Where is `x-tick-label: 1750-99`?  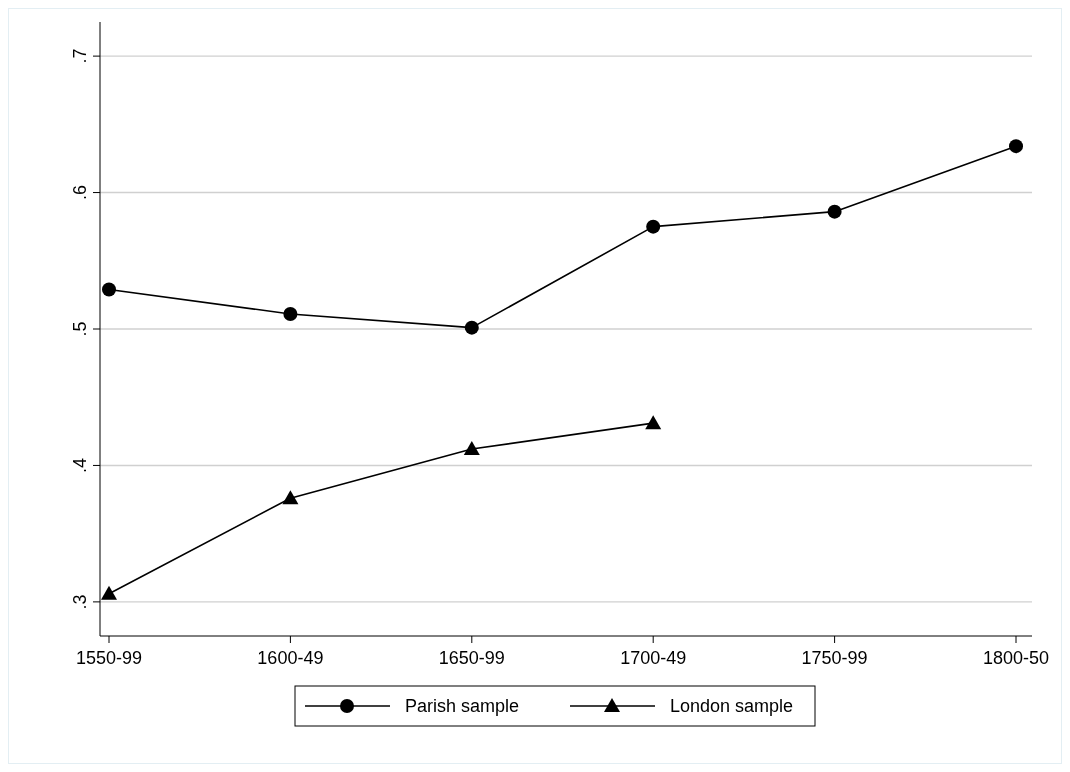
x-tick-label: 1750-99 is located at coordinates (834, 658).